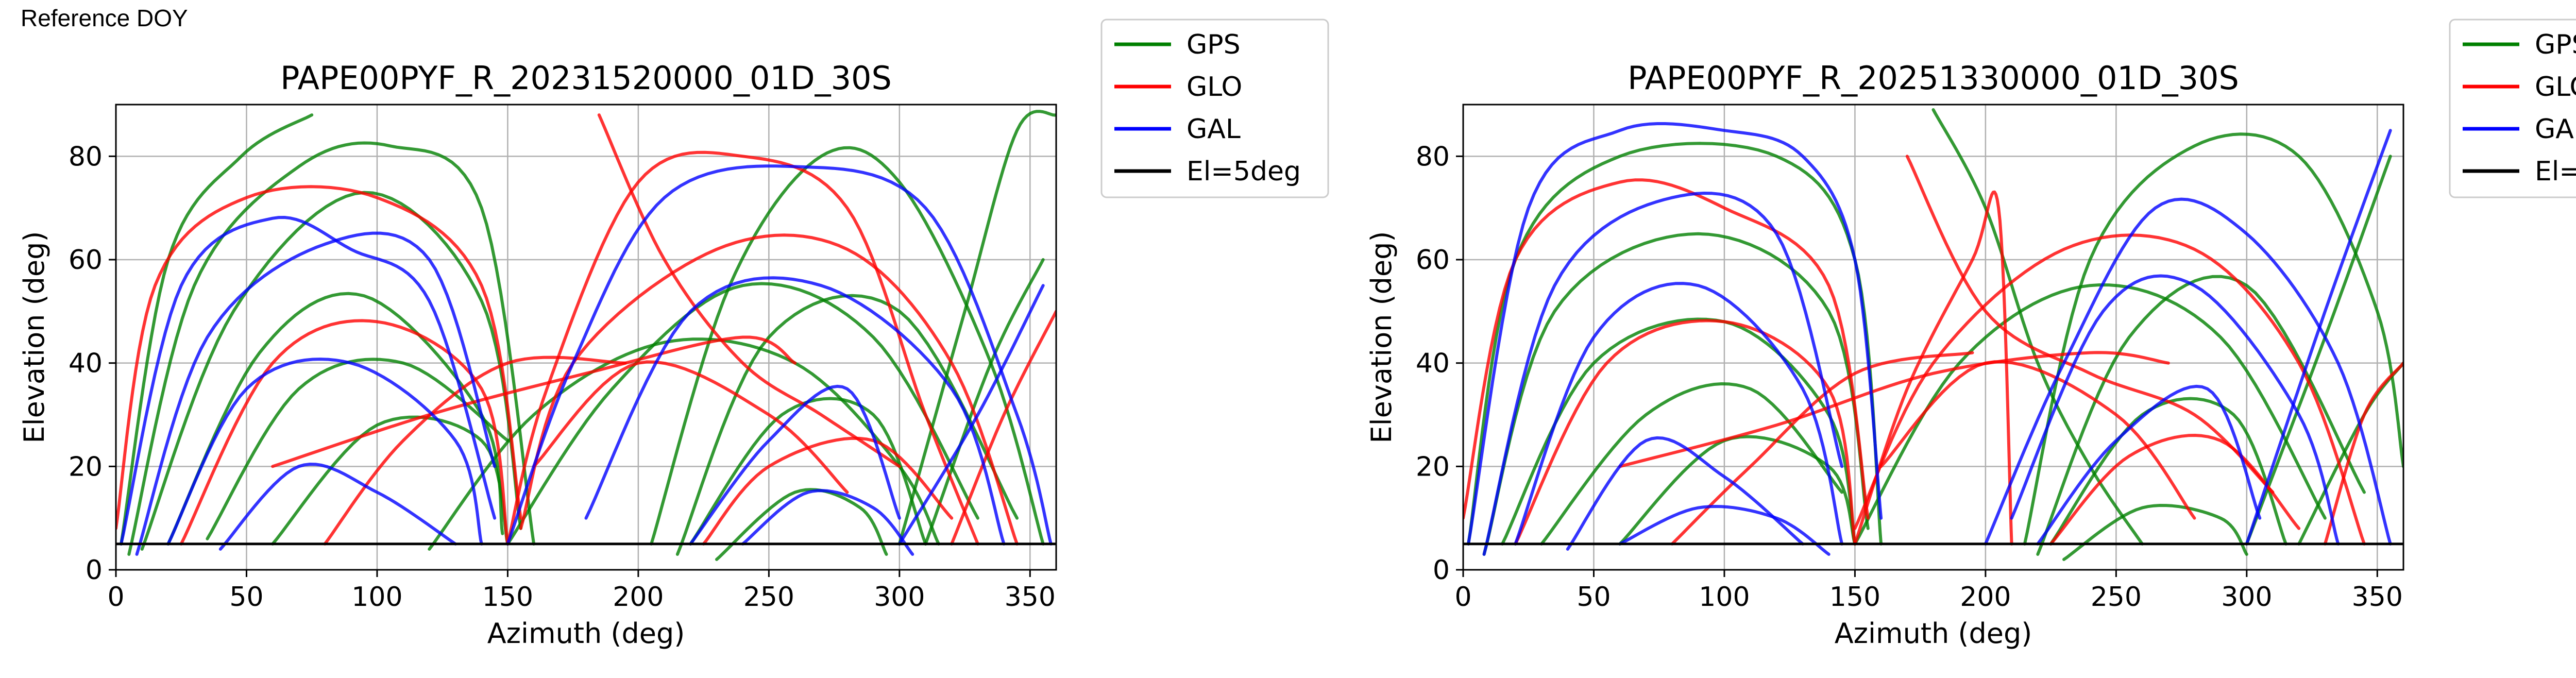 The width and height of the screenshot is (2576, 678). I want to click on chart-title: PAPE00PYF_R_20231520000_01D_30S, so click(586, 78).